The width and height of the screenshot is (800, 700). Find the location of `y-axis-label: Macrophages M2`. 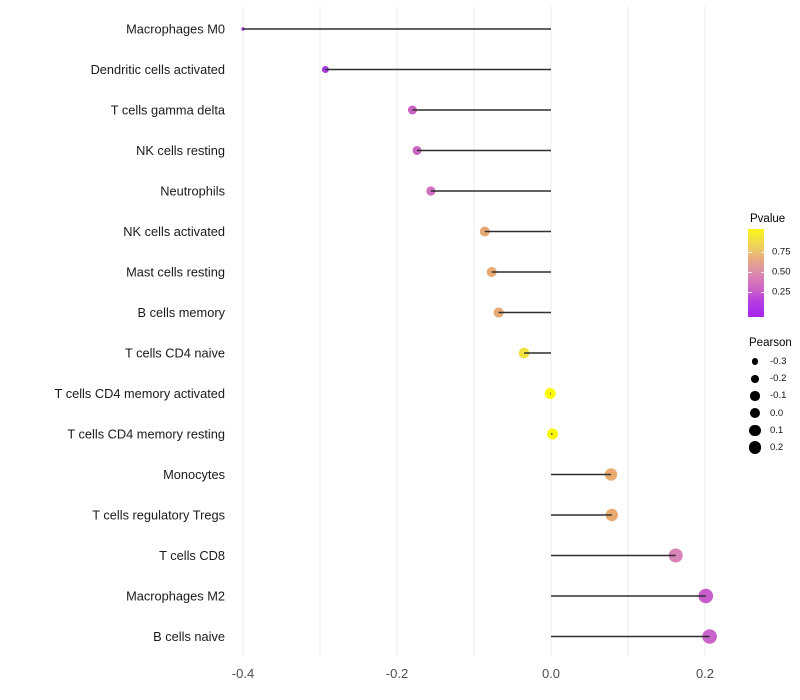

y-axis-label: Macrophages M2 is located at coordinates (175, 596).